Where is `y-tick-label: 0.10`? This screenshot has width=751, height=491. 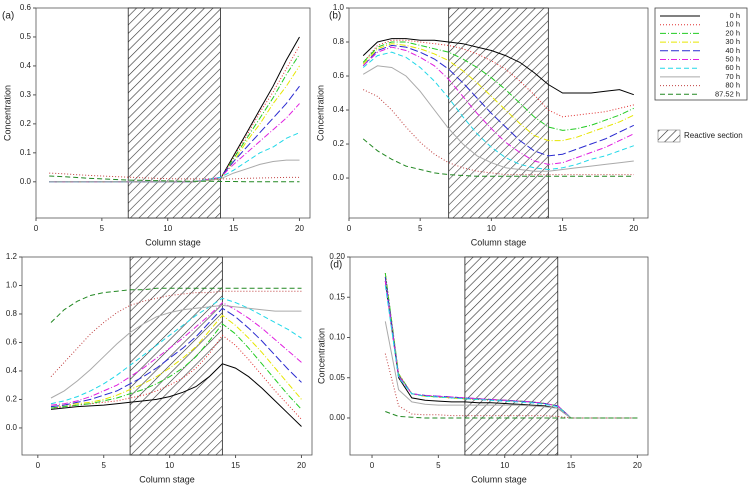
y-tick-label: 0.10 is located at coordinates (337, 337).